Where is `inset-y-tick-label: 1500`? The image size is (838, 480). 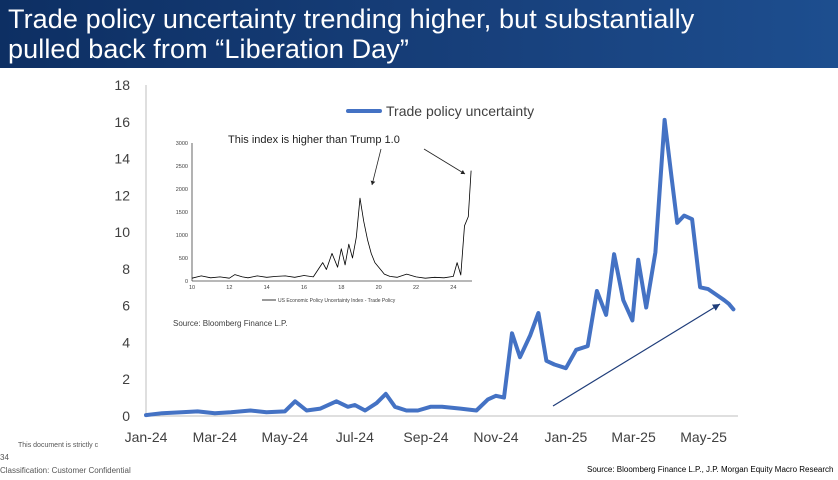
inset-y-tick-label: 1500 is located at coordinates (182, 213).